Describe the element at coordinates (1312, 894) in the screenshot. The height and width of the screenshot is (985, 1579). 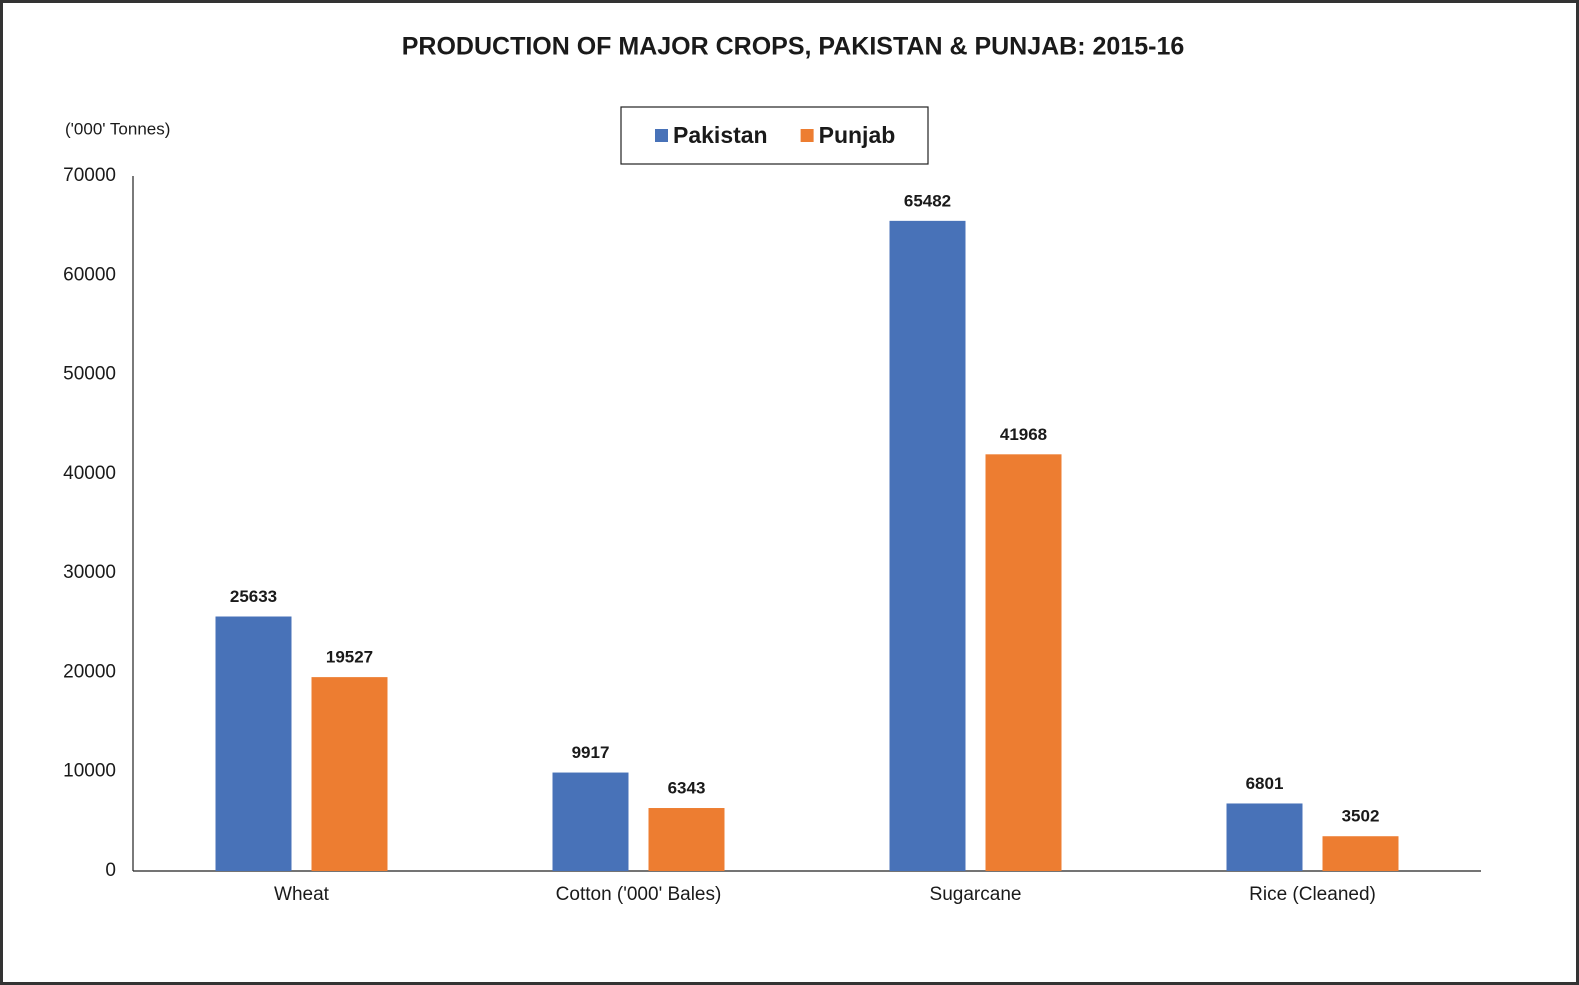
I see `x-tick-label: Rice (Cleaned)` at that location.